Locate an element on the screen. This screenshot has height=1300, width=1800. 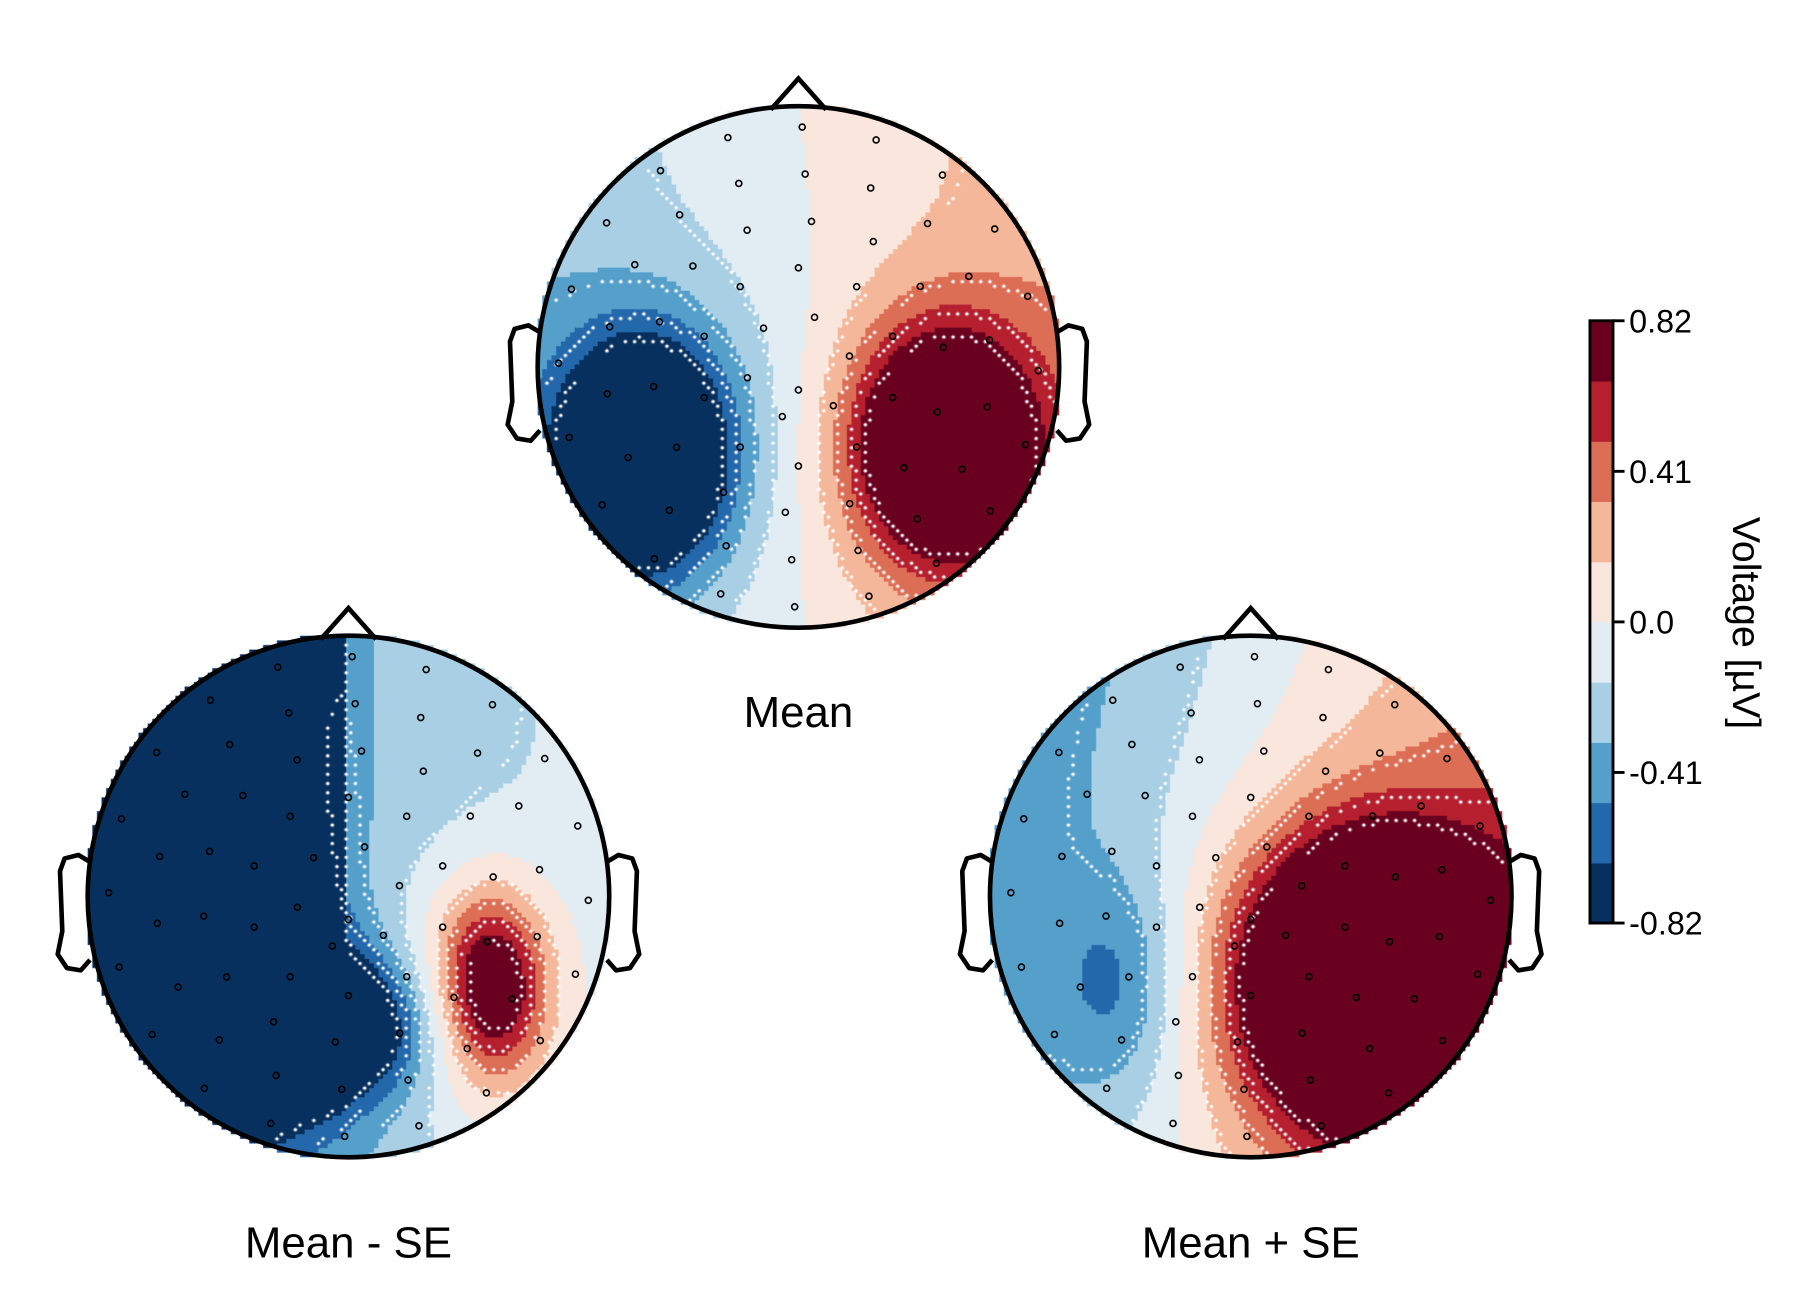
colorbar-tick-label: 0.41 is located at coordinates (1660, 472).